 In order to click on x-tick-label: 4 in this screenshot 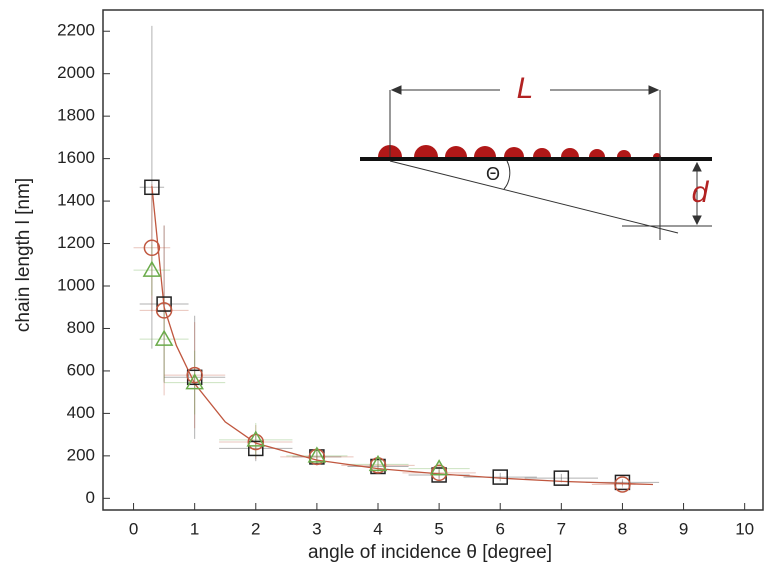, I will do `click(377, 528)`.